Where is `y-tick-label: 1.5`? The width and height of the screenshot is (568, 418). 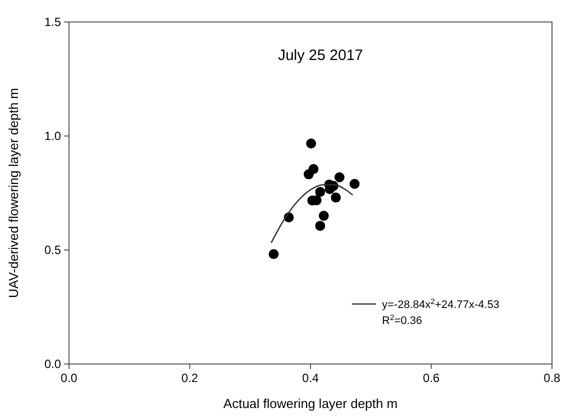 y-tick-label: 1.5 is located at coordinates (53, 22).